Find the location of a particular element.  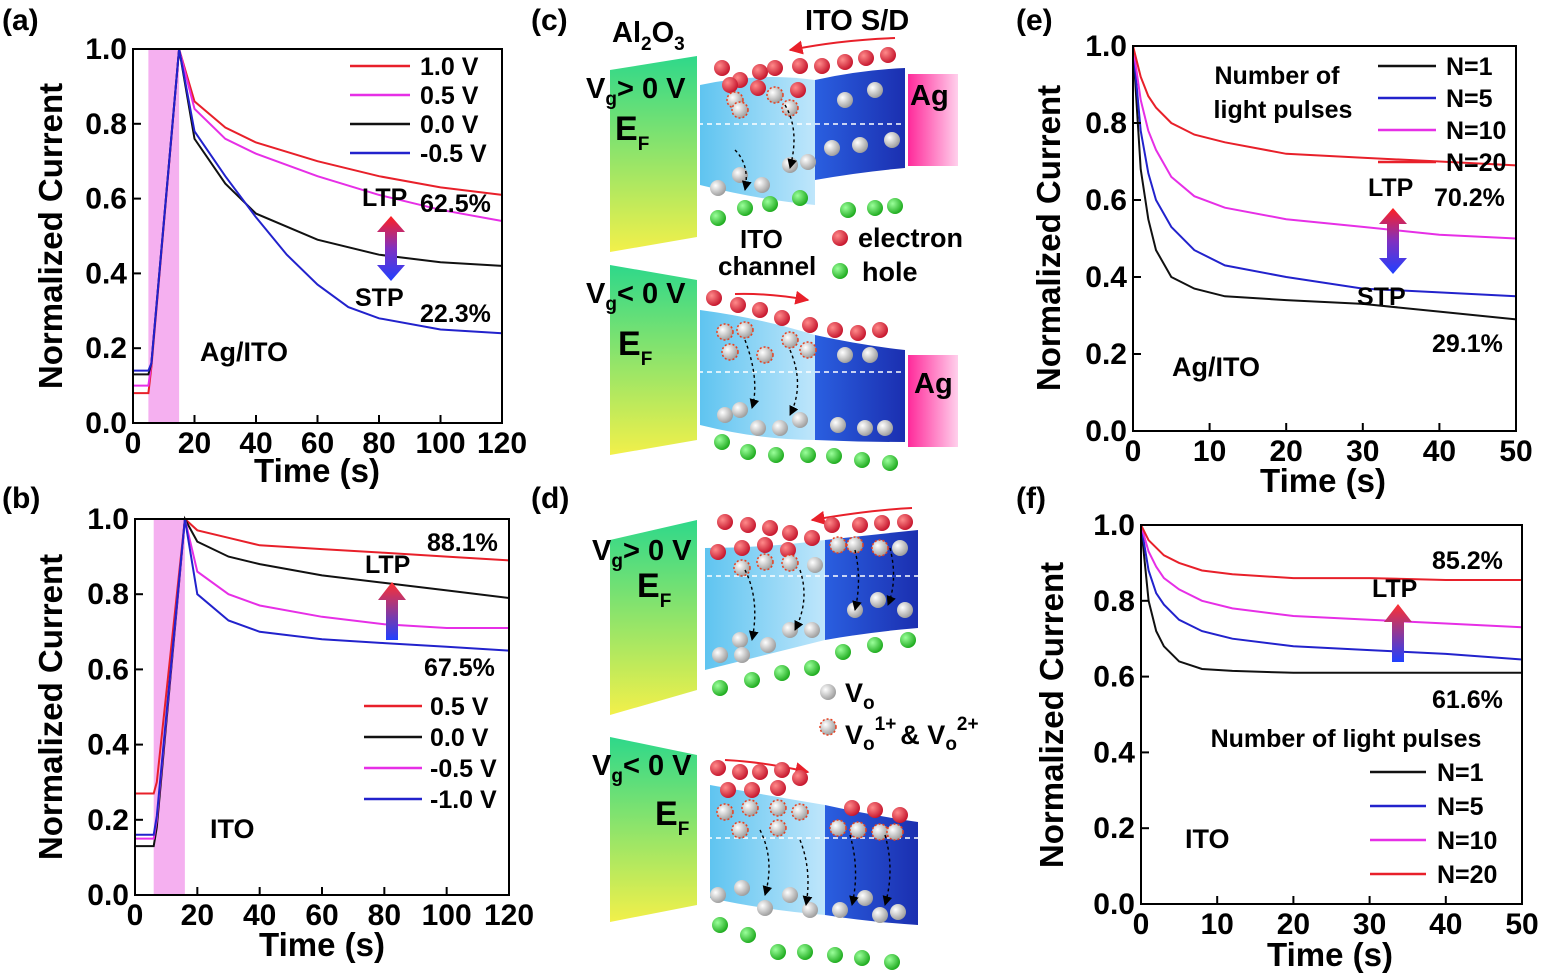

legend-label: N=20 is located at coordinates (1476, 163).